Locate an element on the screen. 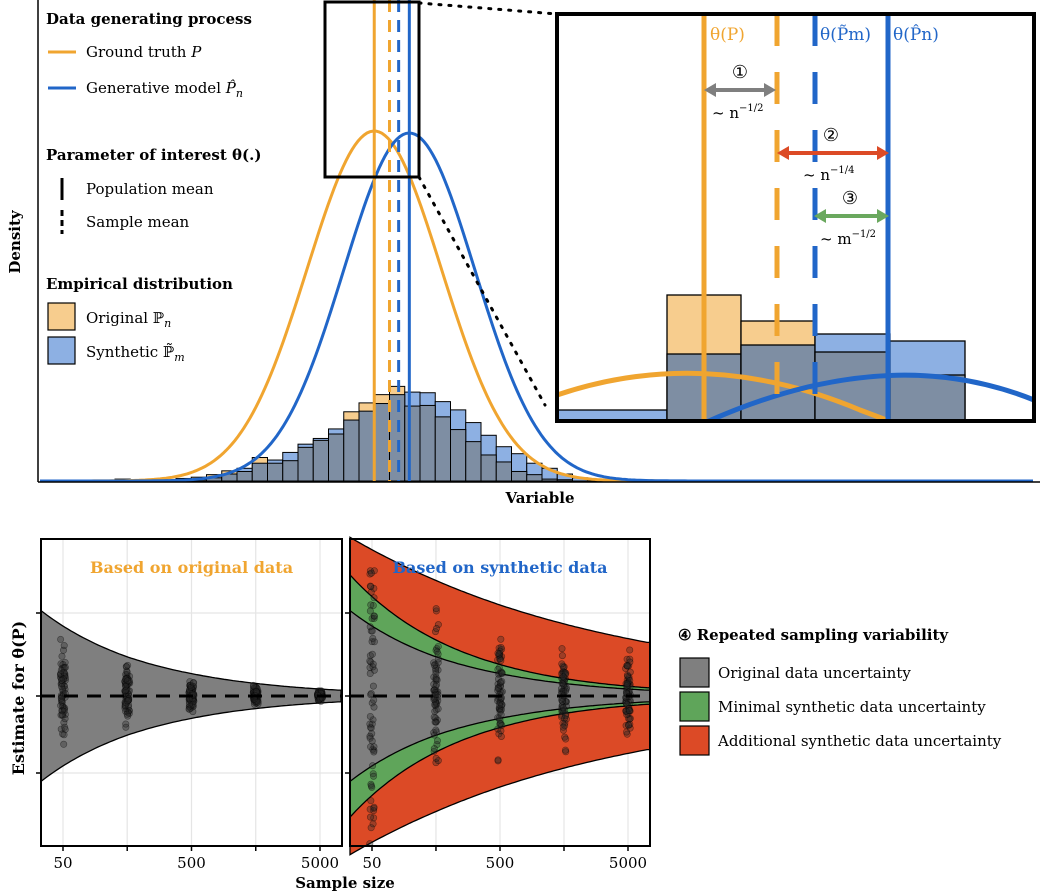 This screenshot has width=1040, height=894. legend-swatch-additional-uncertainty is located at coordinates (694, 740).